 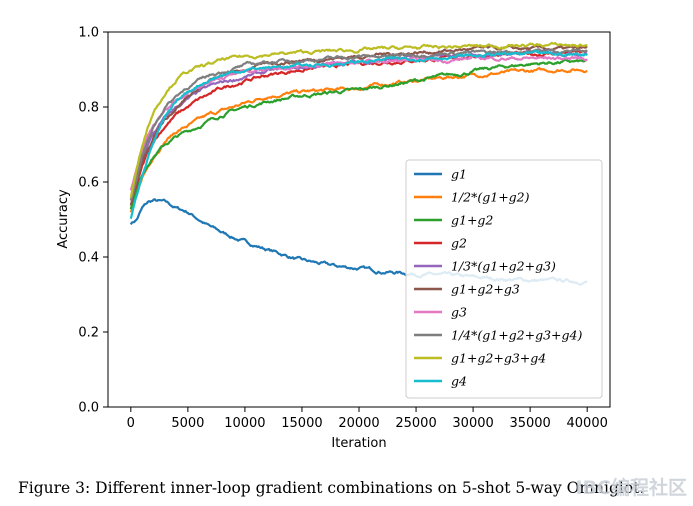 I want to click on x-tick-label: 30000, so click(x=472, y=423).